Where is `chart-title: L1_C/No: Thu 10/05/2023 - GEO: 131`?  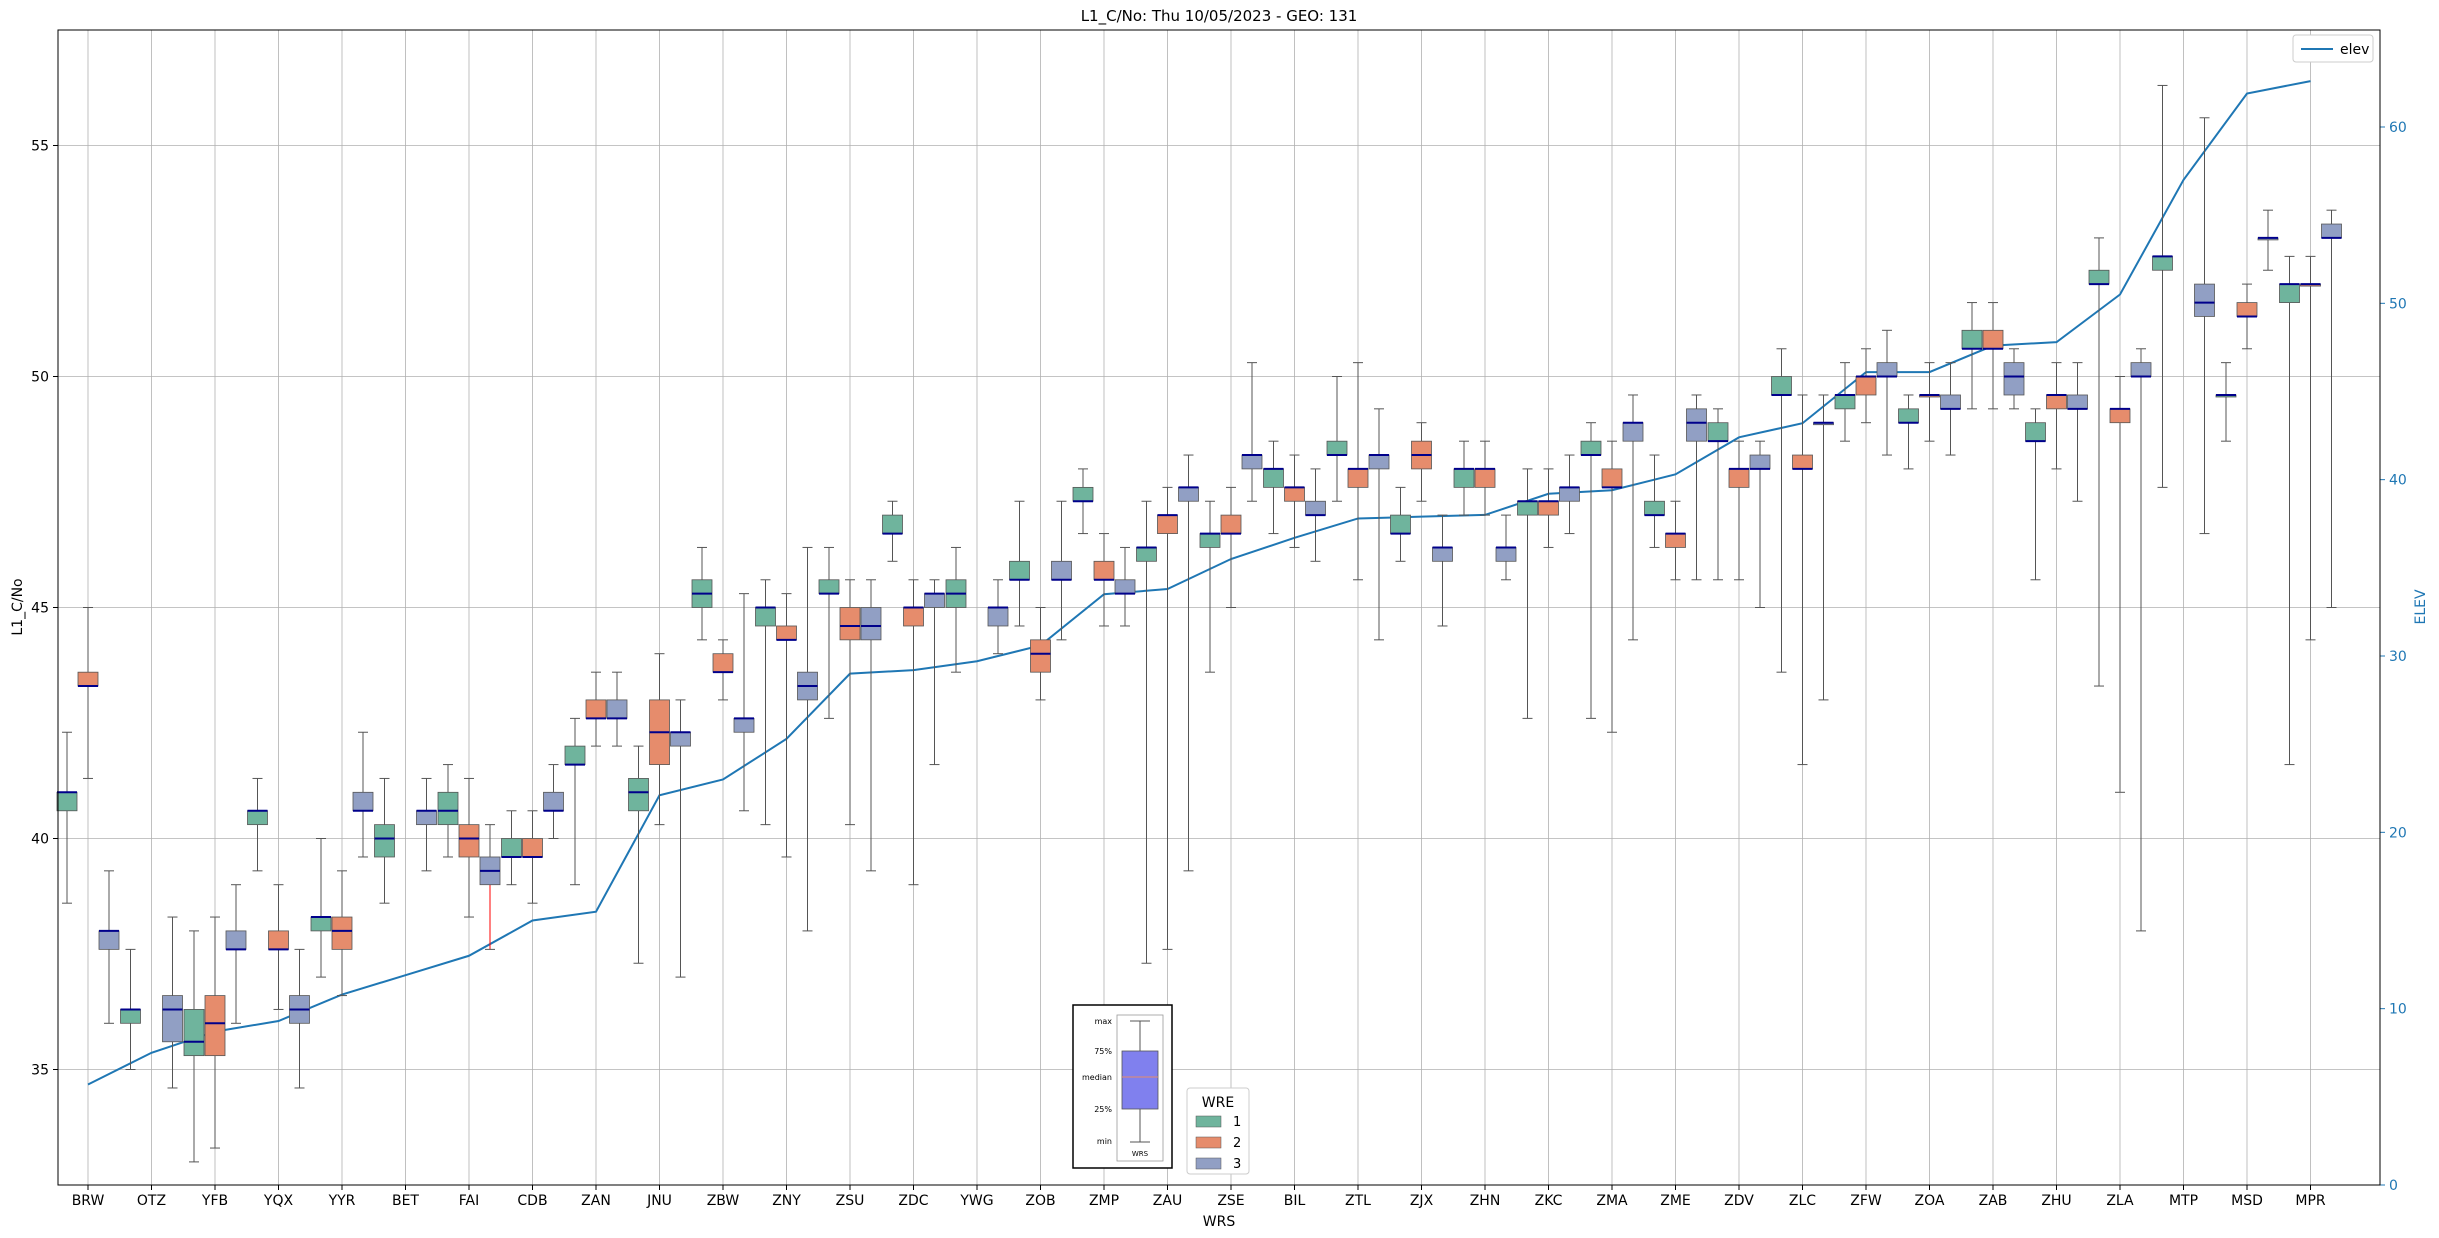
chart-title: L1_C/No: Thu 10/05/2023 - GEO: 131 is located at coordinates (1219, 16).